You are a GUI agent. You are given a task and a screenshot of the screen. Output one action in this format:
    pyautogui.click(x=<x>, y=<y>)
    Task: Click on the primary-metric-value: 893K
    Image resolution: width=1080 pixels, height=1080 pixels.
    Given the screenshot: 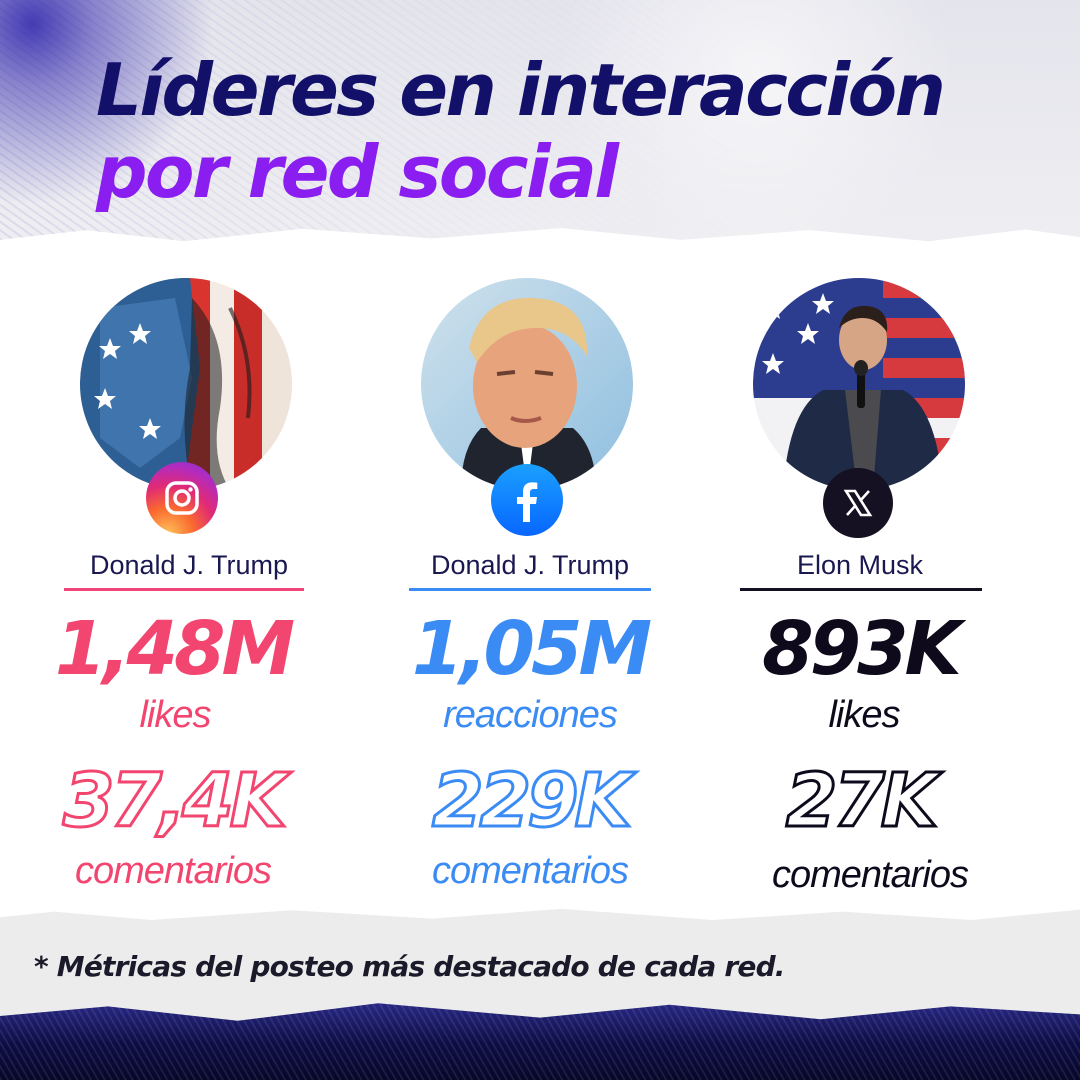 What is the action you would take?
    pyautogui.click(x=862, y=649)
    